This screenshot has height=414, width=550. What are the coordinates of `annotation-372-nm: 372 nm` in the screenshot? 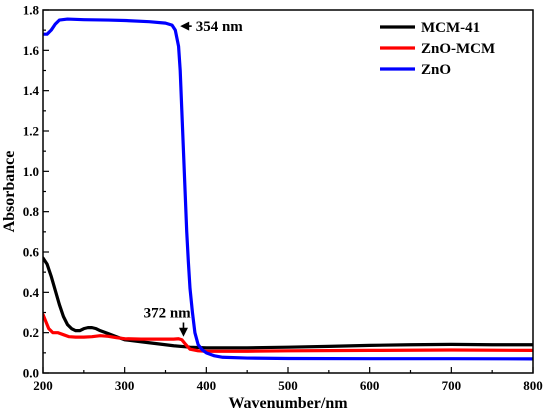 It's located at (168, 321).